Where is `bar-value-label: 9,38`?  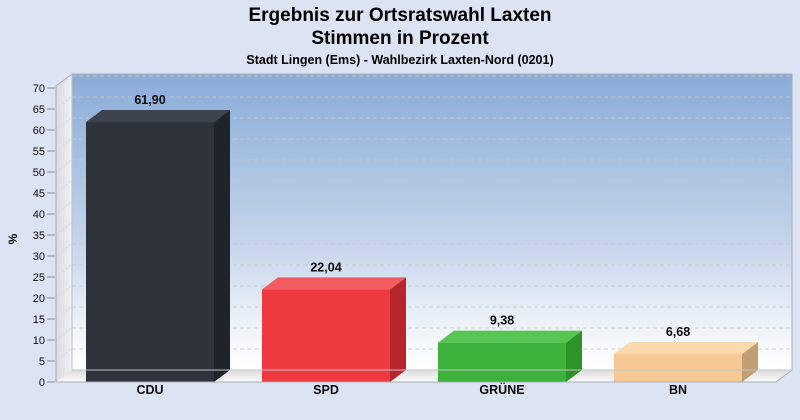 bar-value-label: 9,38 is located at coordinates (502, 321).